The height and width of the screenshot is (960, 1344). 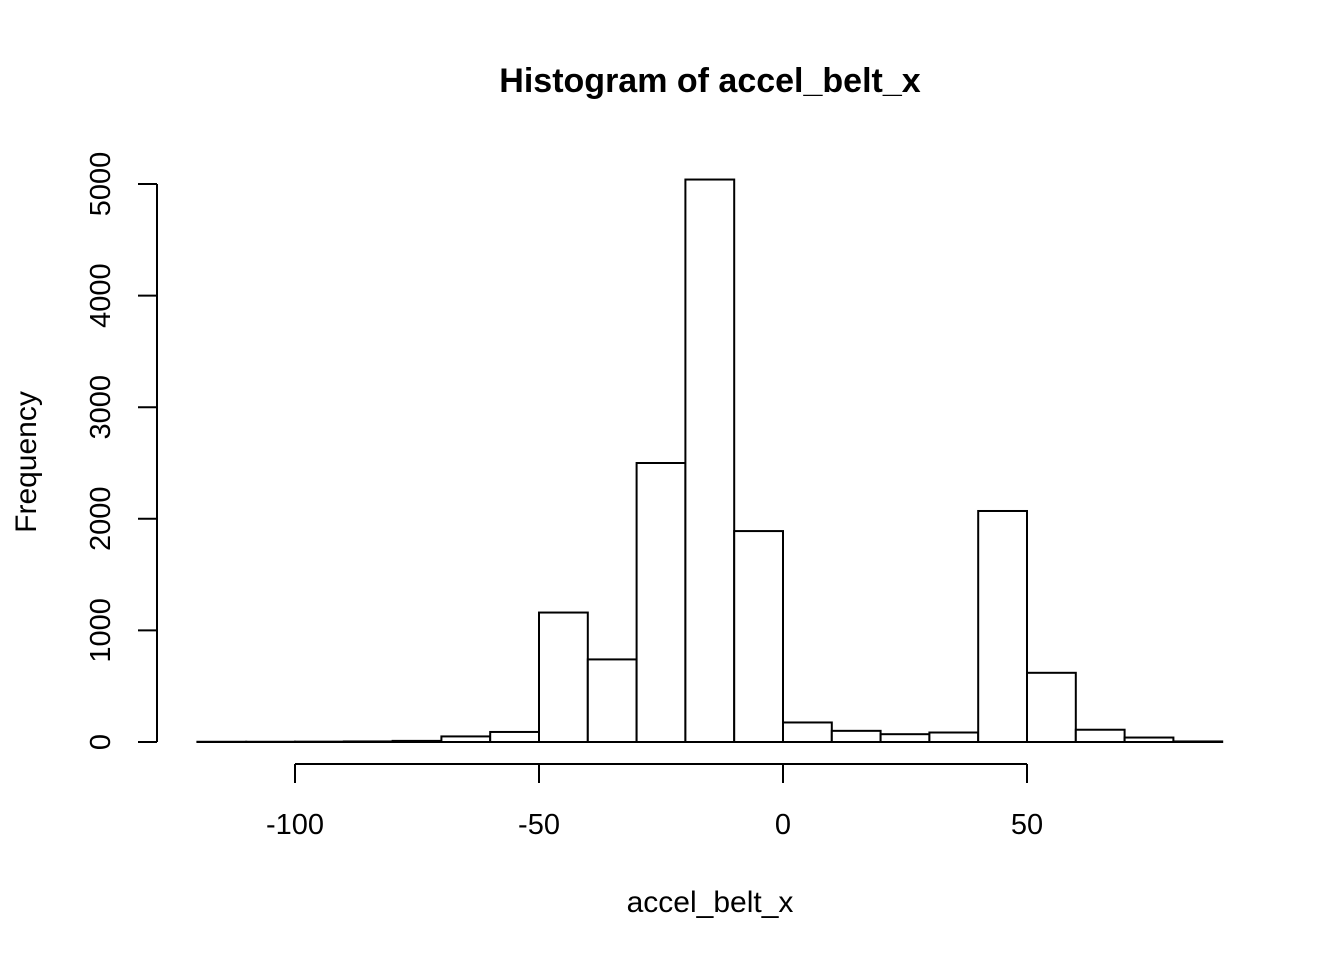 I want to click on x-tick-label: -50, so click(x=539, y=825).